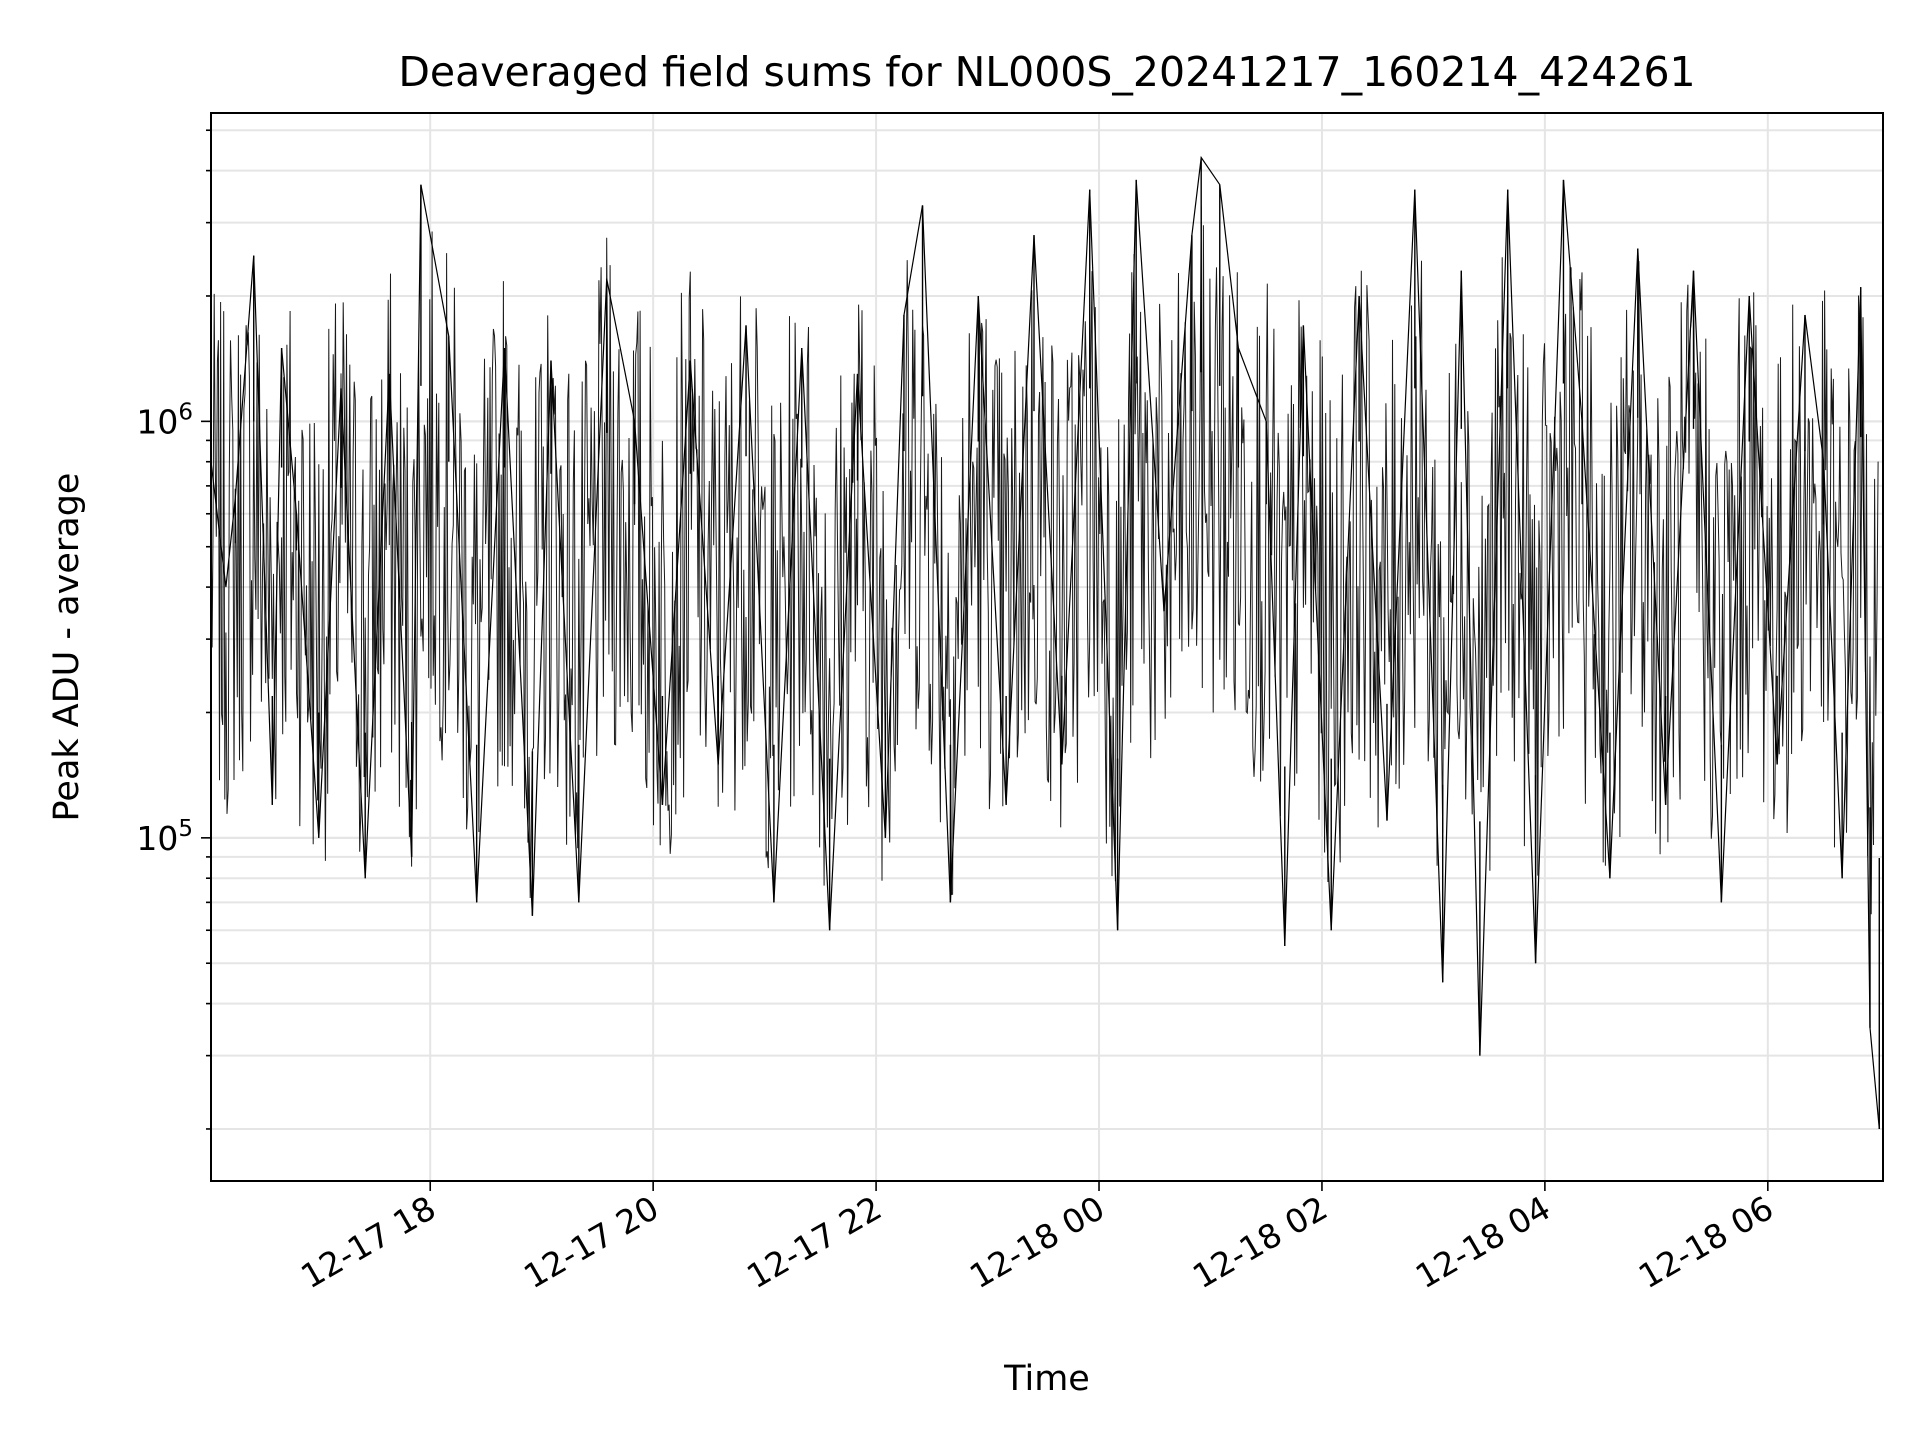 The height and width of the screenshot is (1440, 1920). I want to click on x-tick-label: 12-17 18, so click(368, 1242).